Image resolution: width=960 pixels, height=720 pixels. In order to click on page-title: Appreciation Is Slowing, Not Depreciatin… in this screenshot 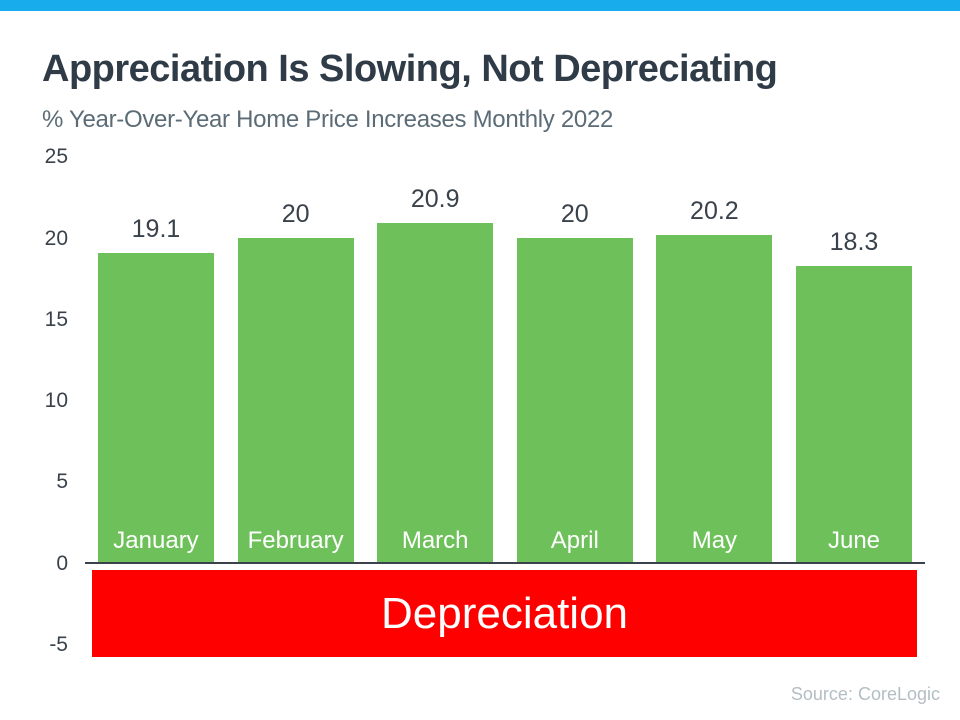, I will do `click(410, 69)`.